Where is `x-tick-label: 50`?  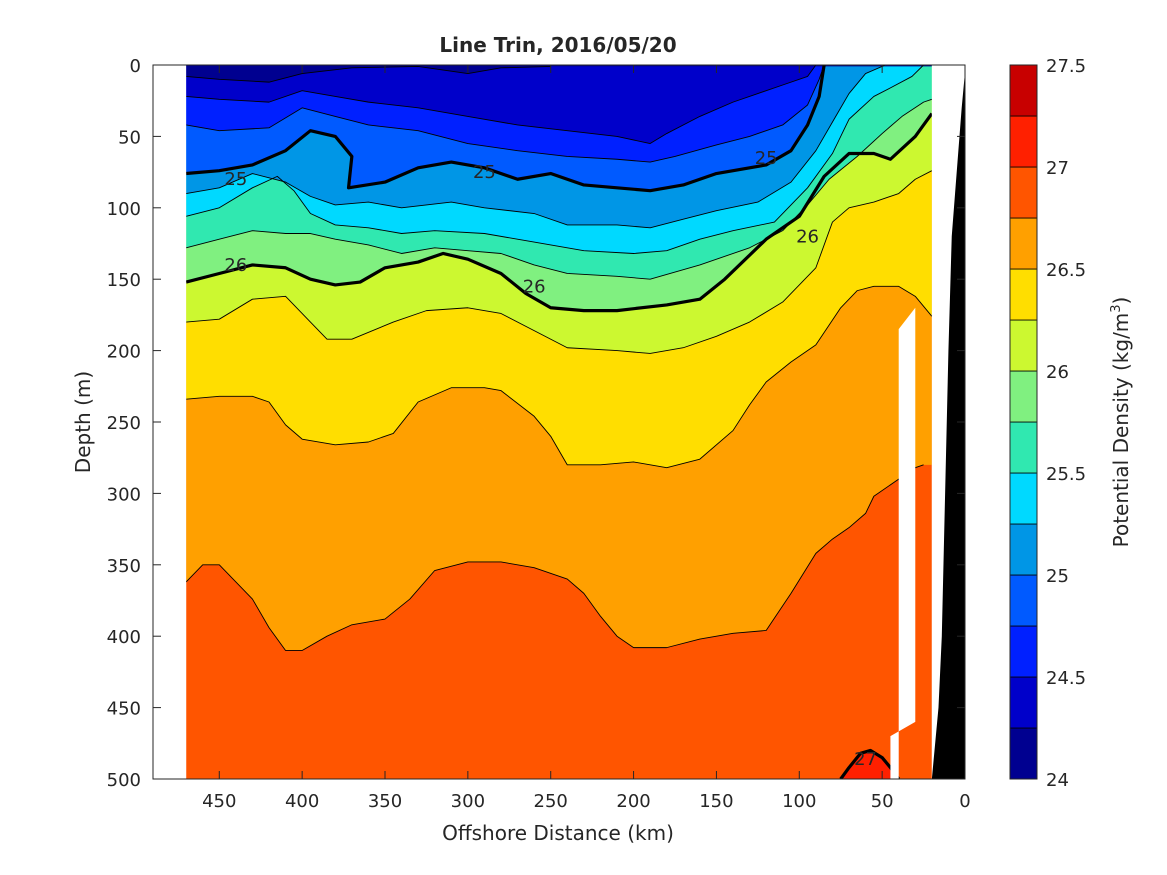
x-tick-label: 50 is located at coordinates (882, 801).